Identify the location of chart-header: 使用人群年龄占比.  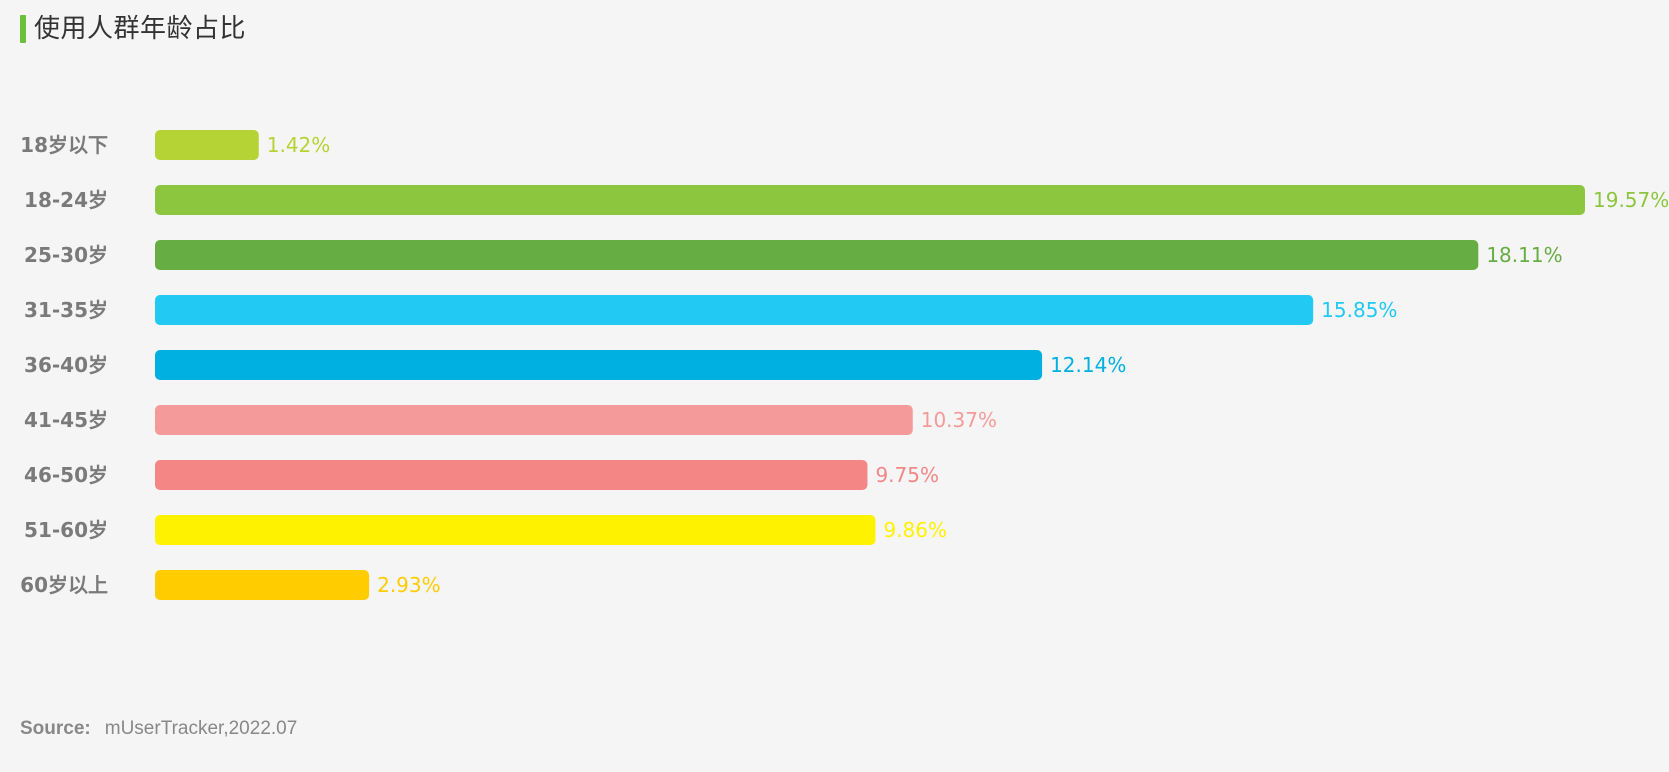
(133, 29).